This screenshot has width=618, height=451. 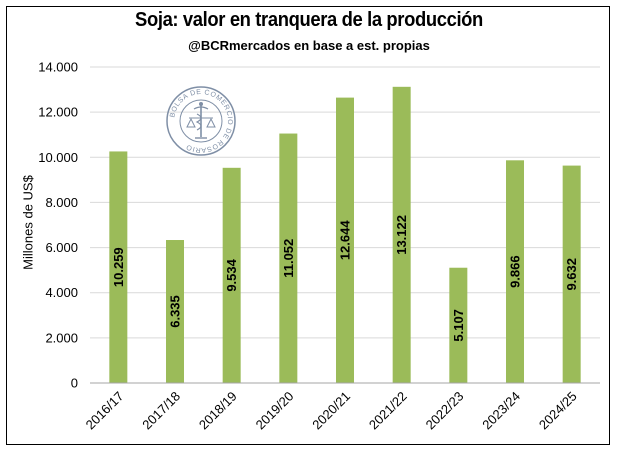 What do you see at coordinates (58, 157) in the screenshot?
I see `y-tick-label: 10.000` at bounding box center [58, 157].